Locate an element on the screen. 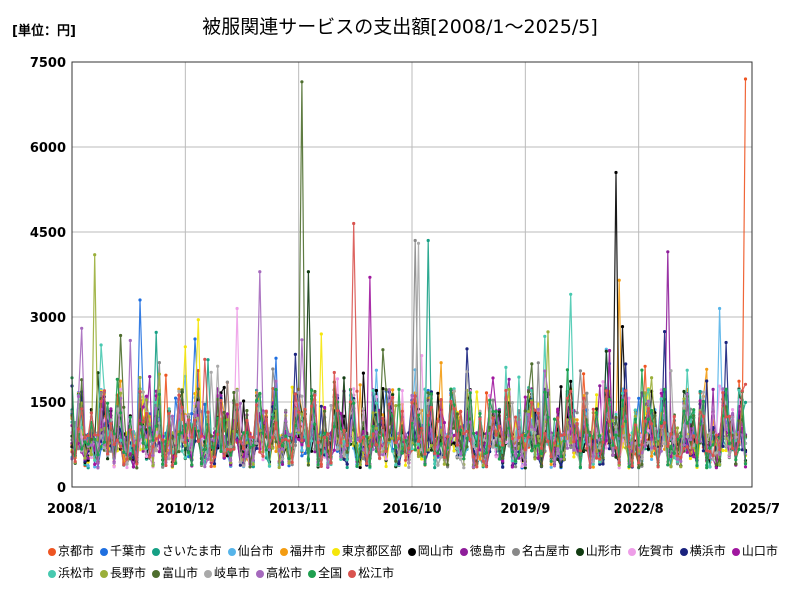 The width and height of the screenshot is (800, 600). legend-item: 千葉市 is located at coordinates (123, 551).